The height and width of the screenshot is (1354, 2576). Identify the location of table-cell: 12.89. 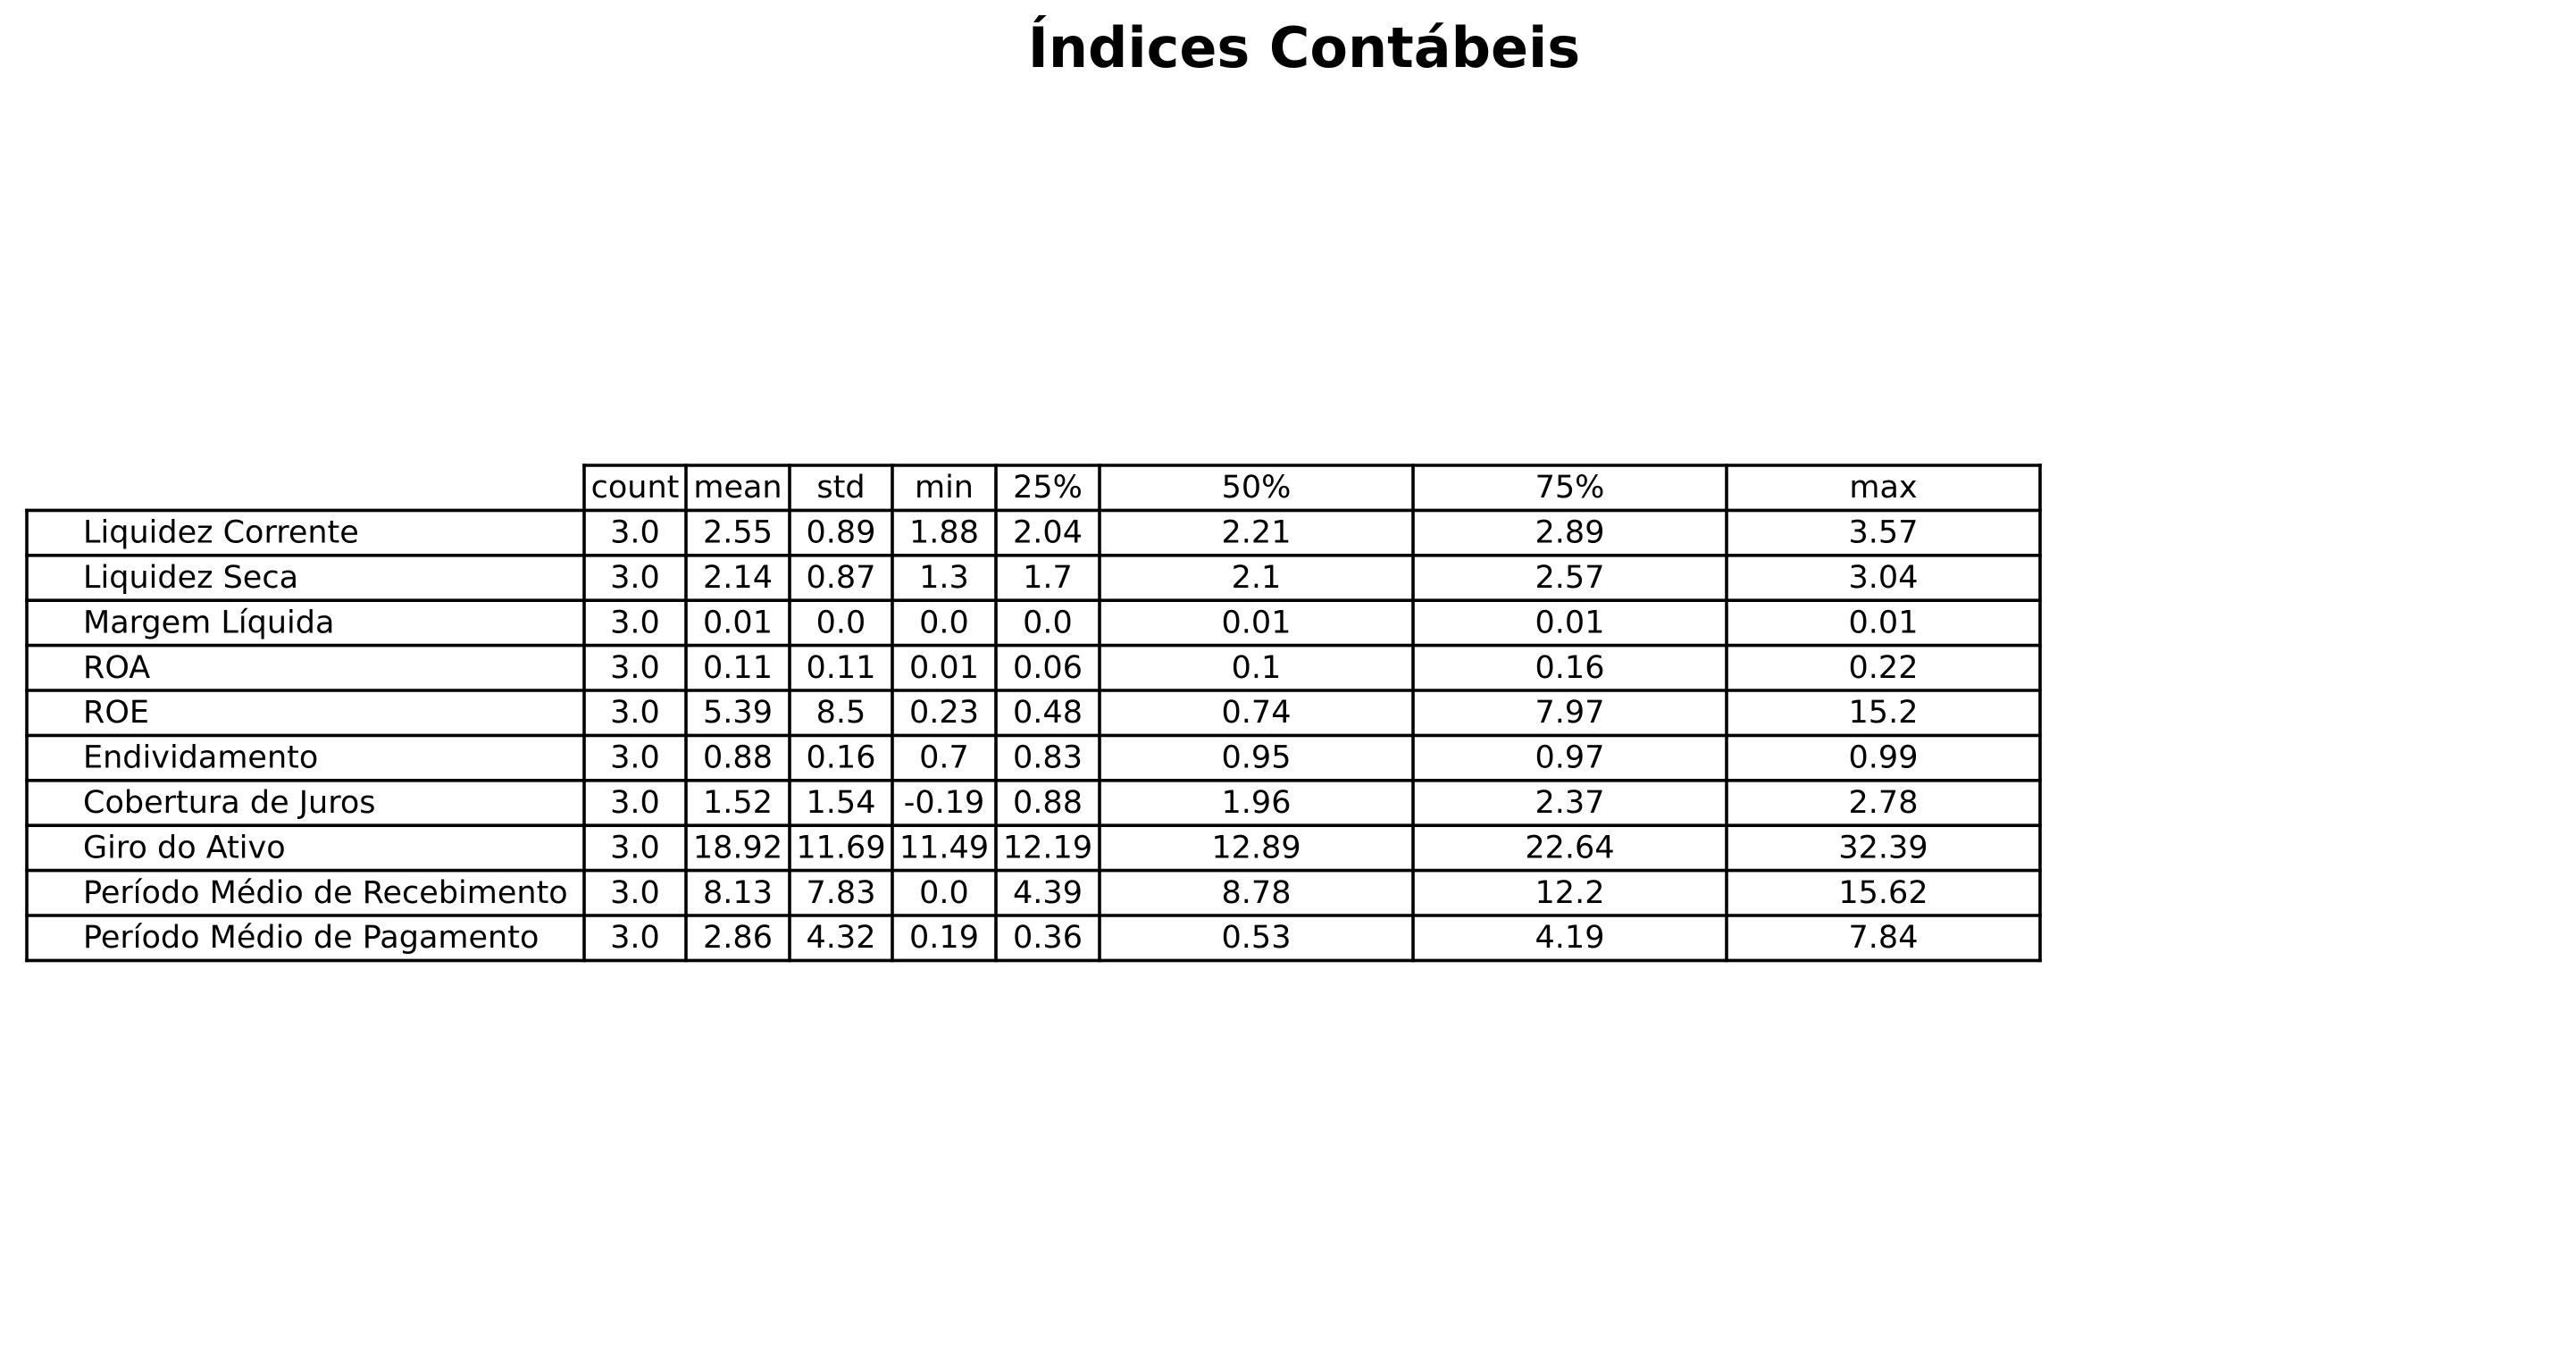
(1256, 847).